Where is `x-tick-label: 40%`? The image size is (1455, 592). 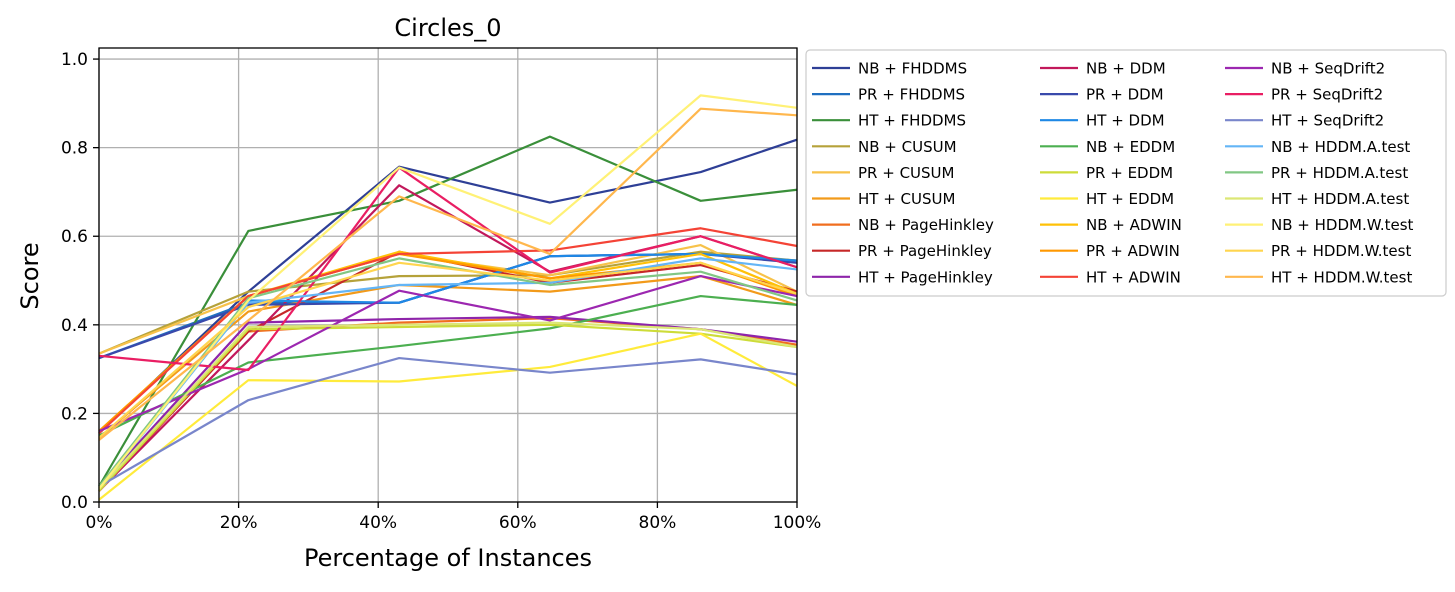
x-tick-label: 40% is located at coordinates (378, 523).